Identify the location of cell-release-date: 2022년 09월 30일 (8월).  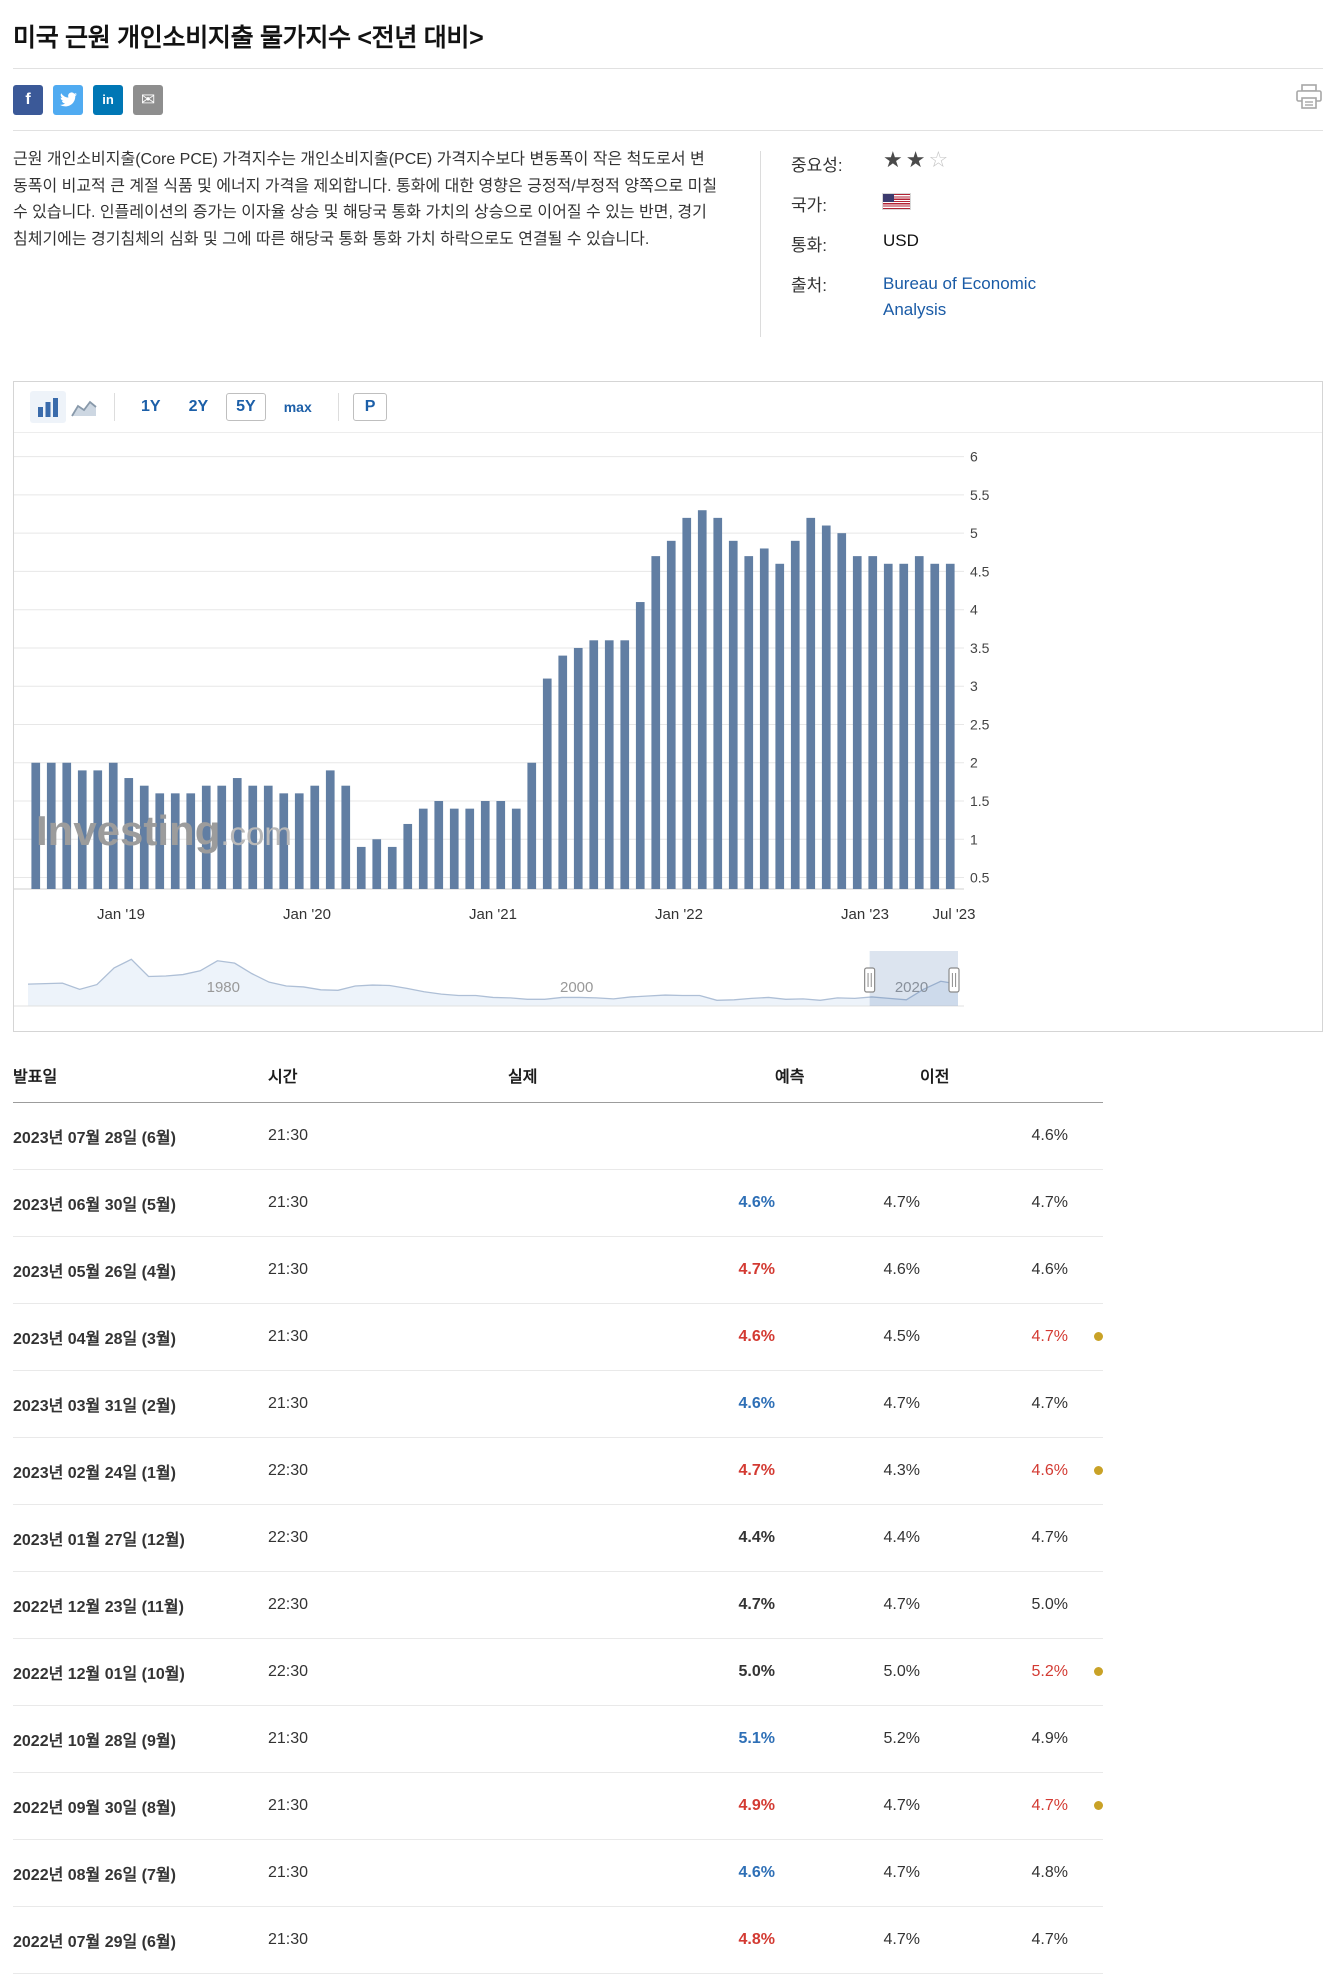
(140, 1806).